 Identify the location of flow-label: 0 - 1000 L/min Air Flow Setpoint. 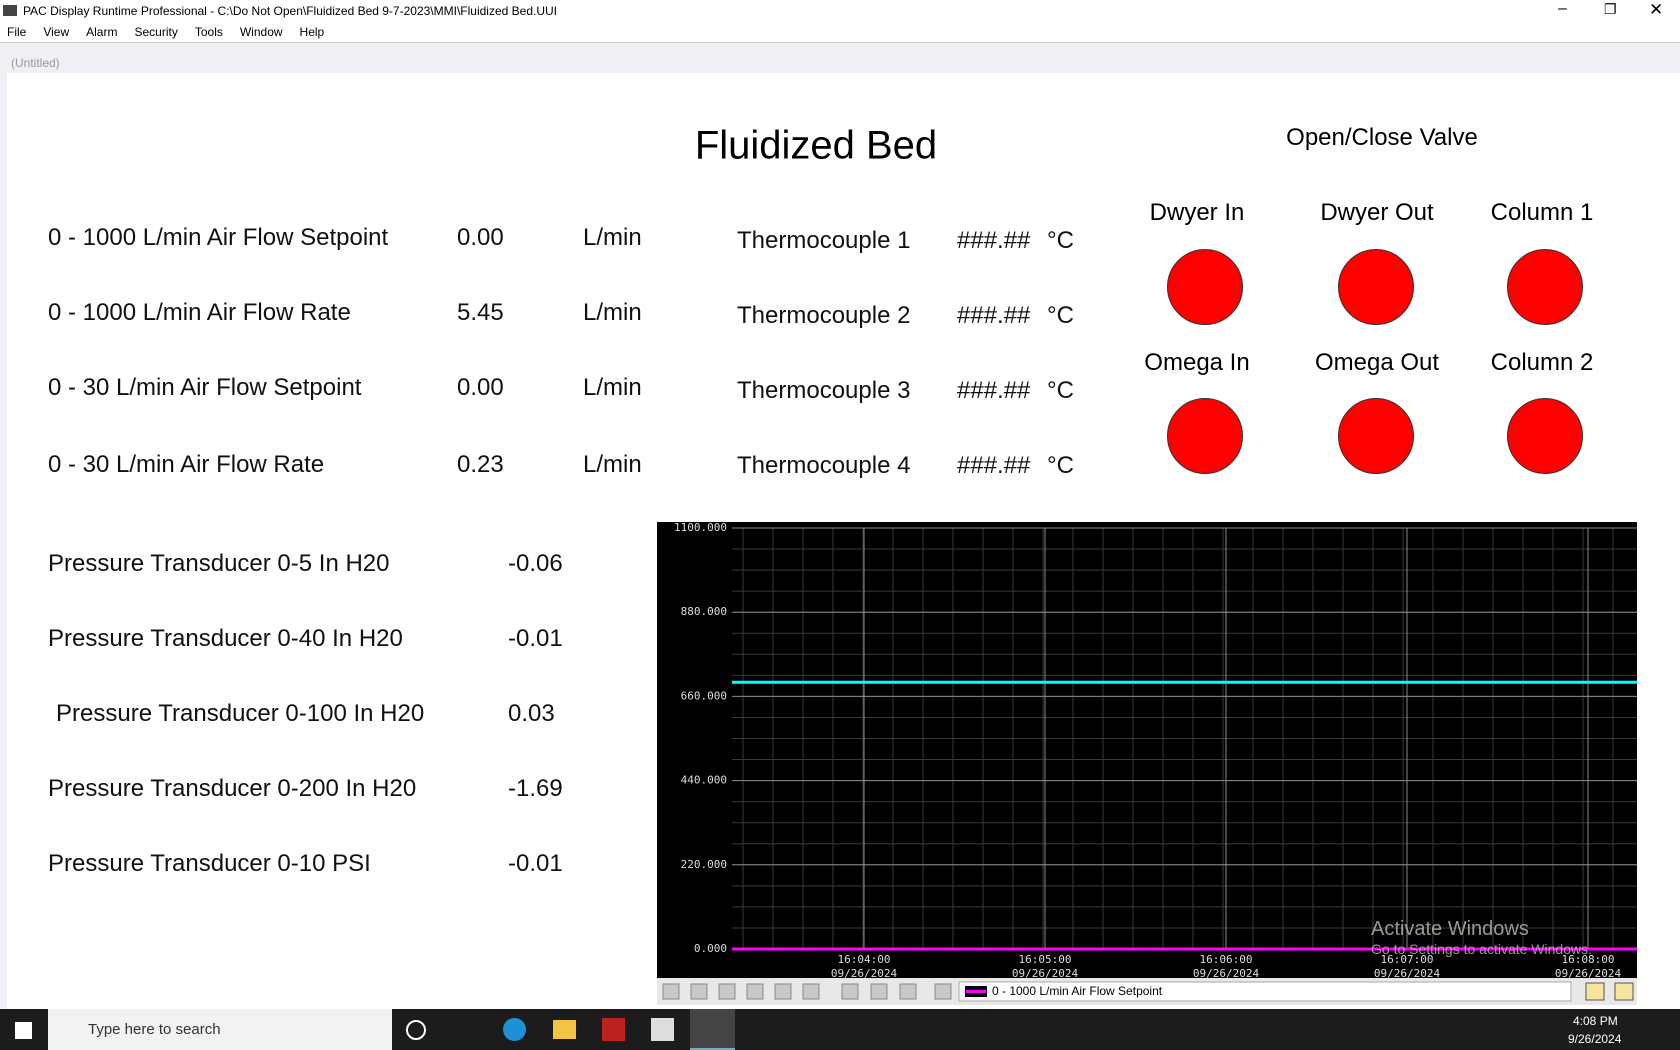
(218, 237).